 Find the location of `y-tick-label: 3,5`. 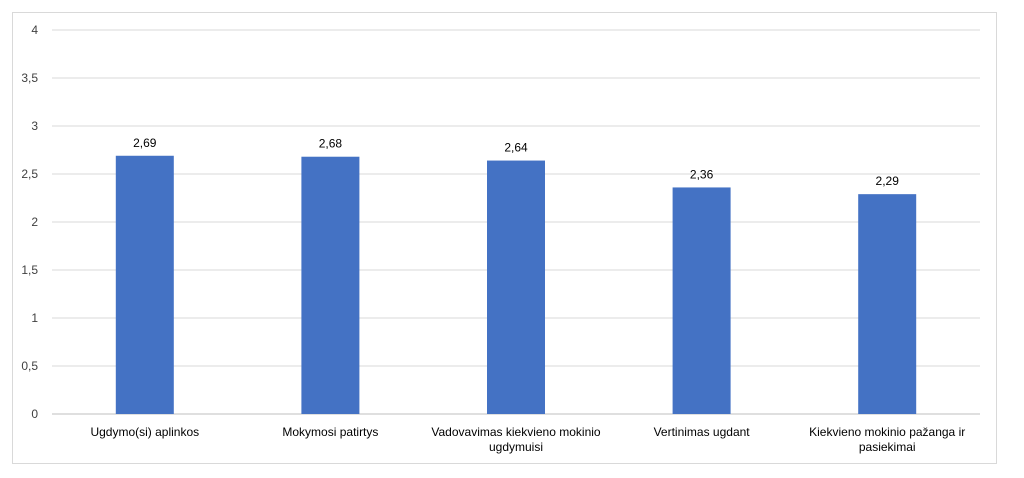

y-tick-label: 3,5 is located at coordinates (29, 78).